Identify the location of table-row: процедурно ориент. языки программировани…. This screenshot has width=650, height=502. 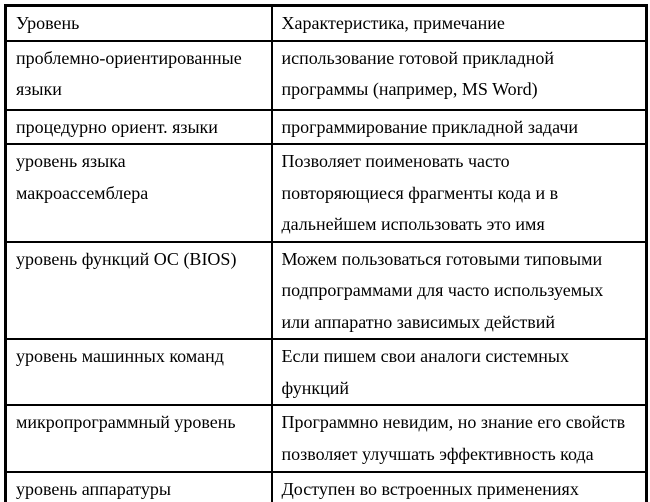
(326, 126).